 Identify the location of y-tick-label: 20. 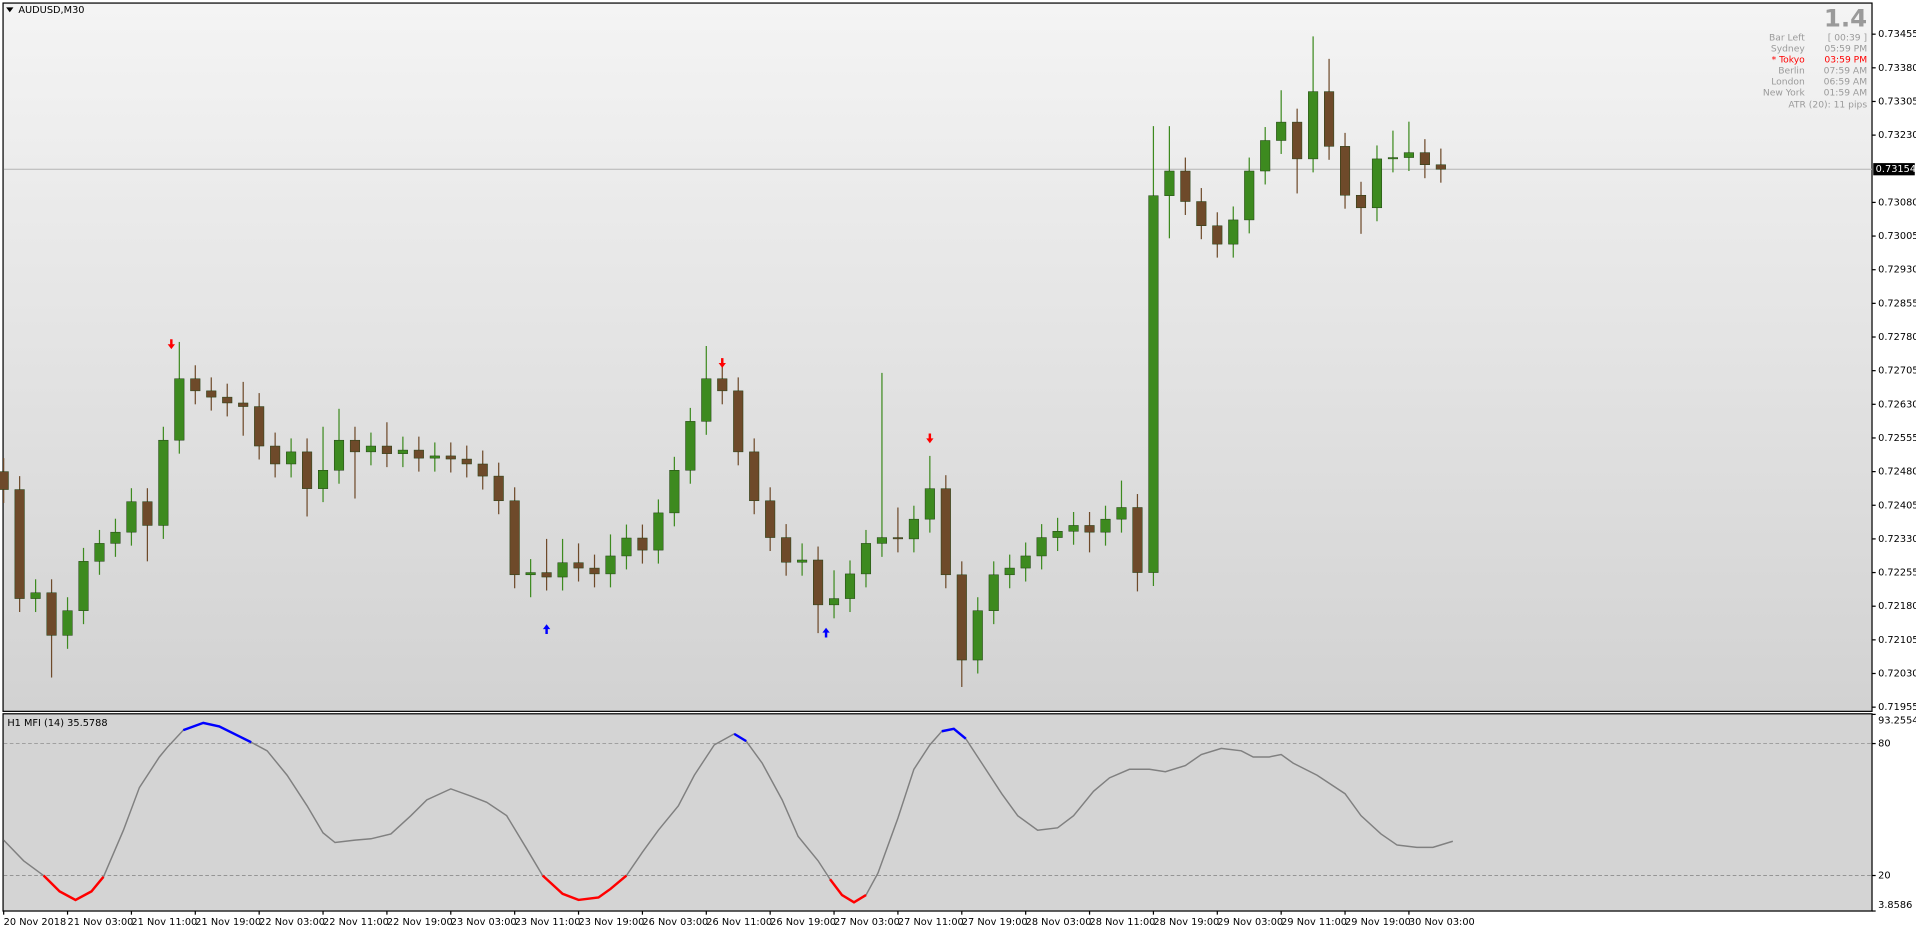
(1884, 876).